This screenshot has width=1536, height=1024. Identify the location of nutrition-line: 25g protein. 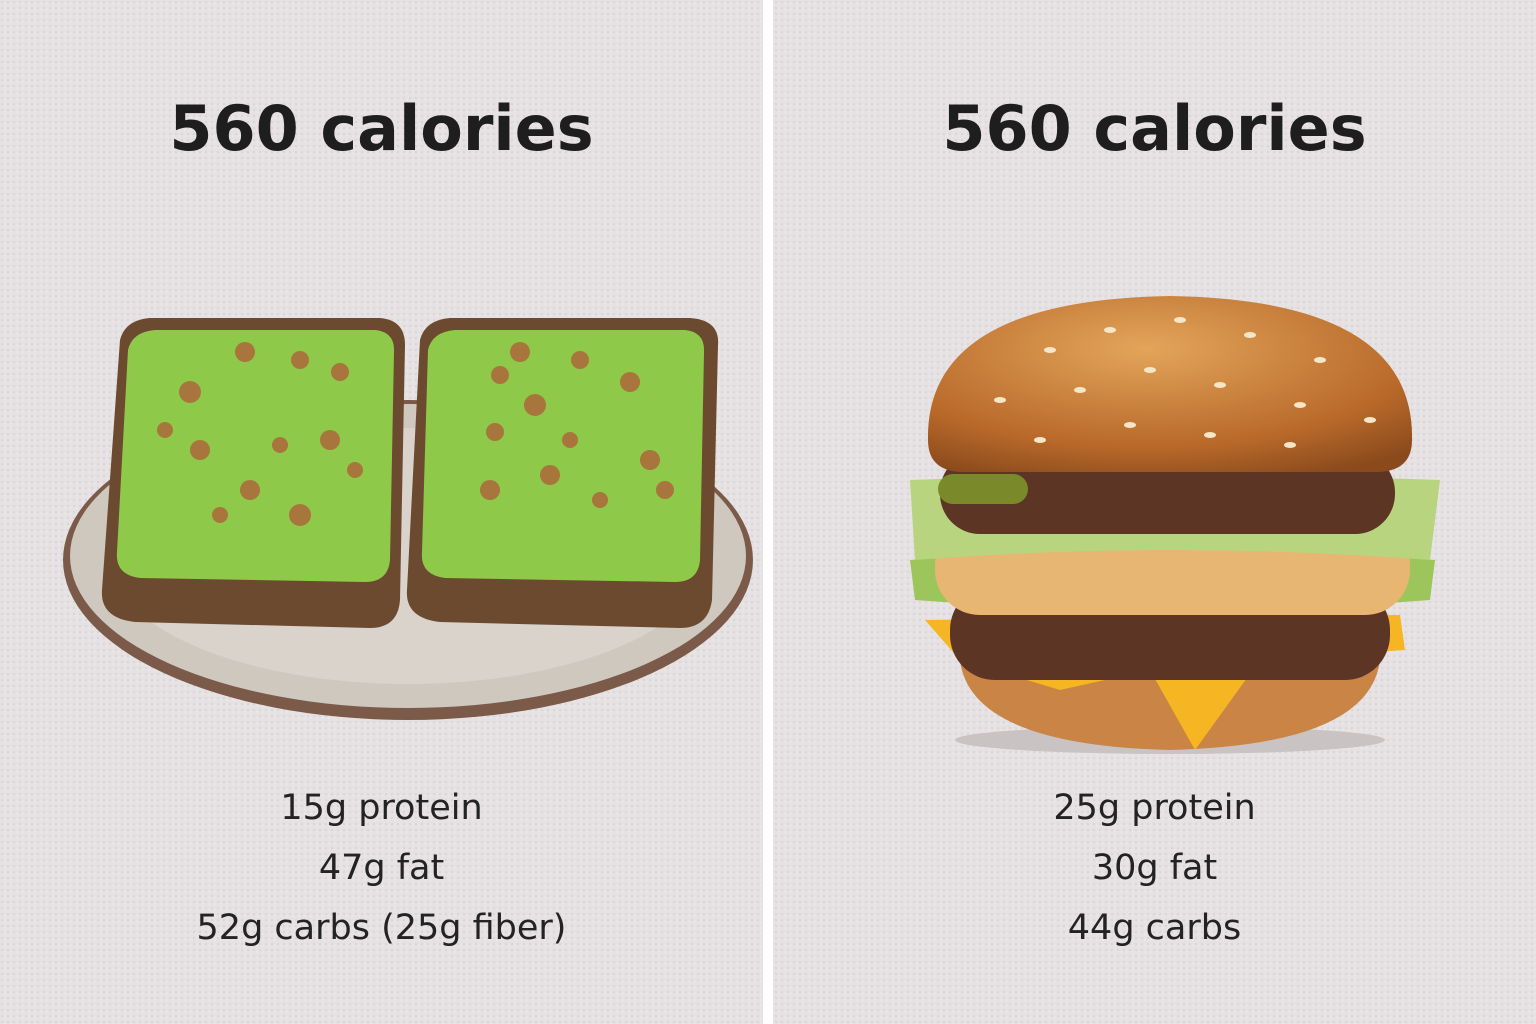
(1154, 808).